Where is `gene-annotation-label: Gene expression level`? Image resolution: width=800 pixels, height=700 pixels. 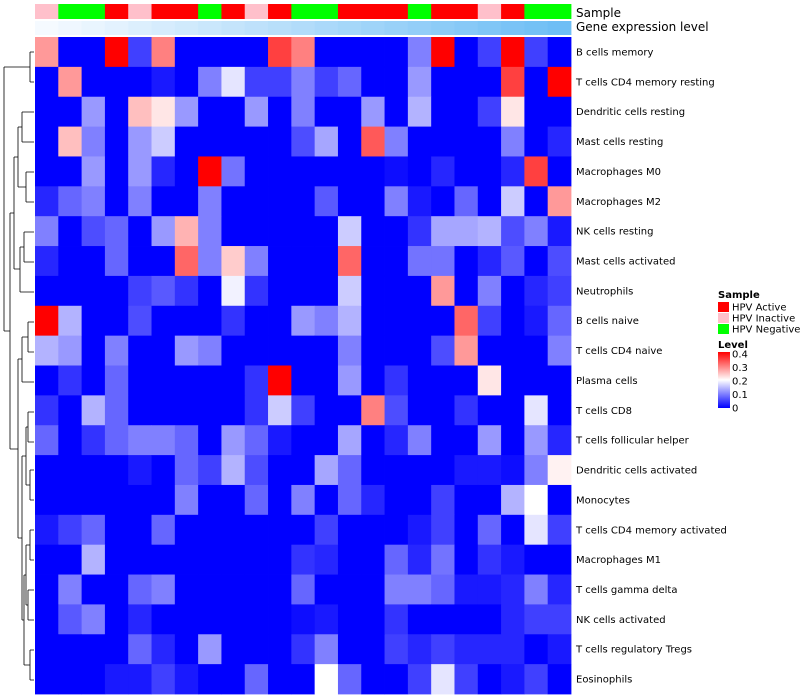
gene-annotation-label: Gene expression level is located at coordinates (642, 27).